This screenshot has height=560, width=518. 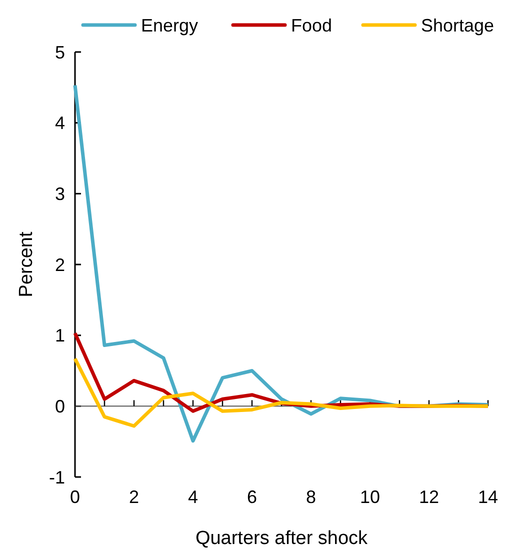 What do you see at coordinates (169, 25) in the screenshot?
I see `legend-label: Energy` at bounding box center [169, 25].